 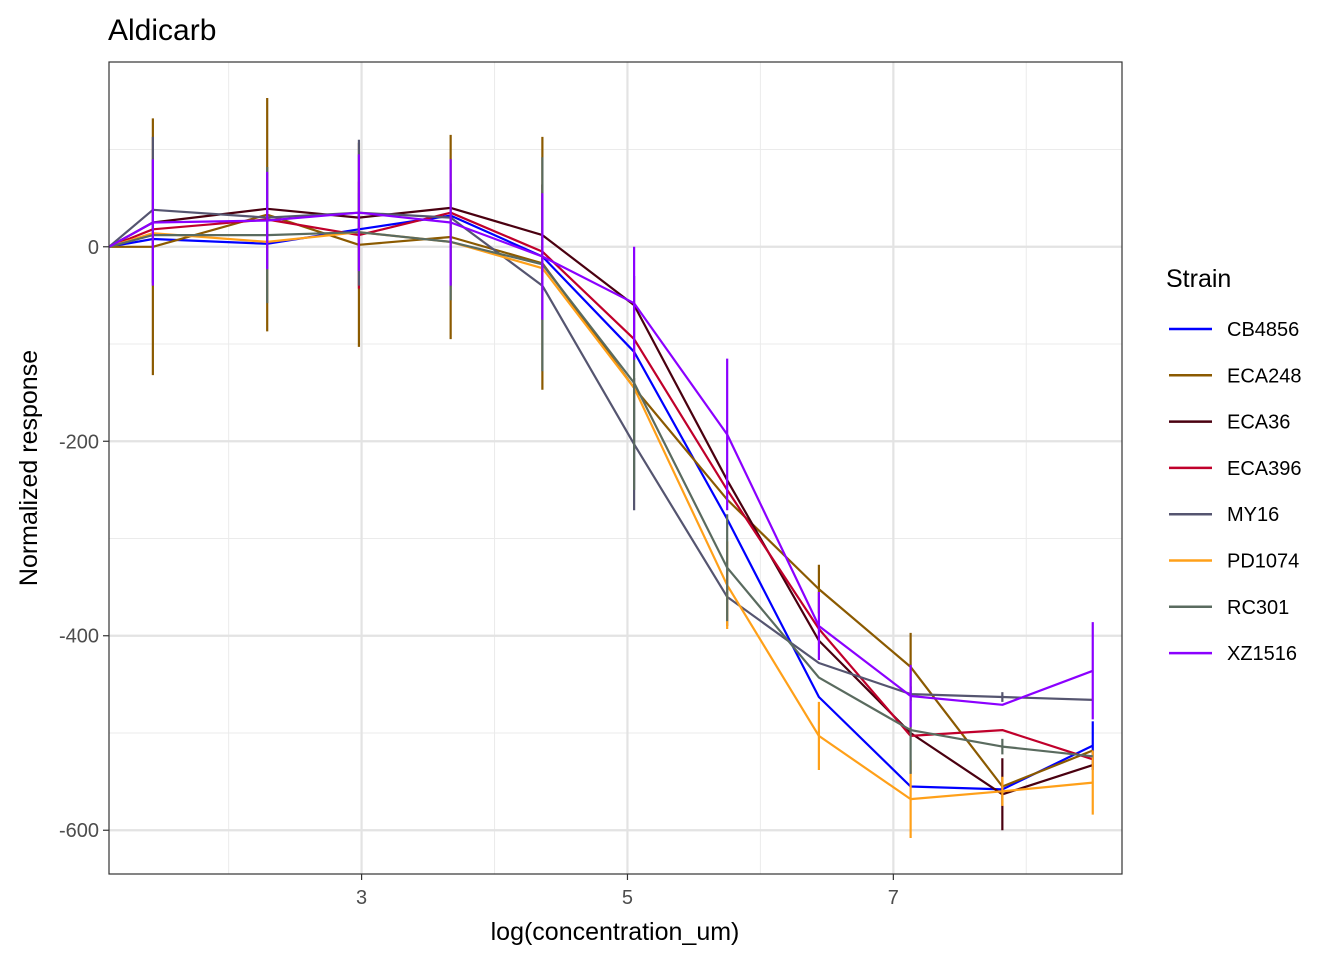 What do you see at coordinates (1258, 423) in the screenshot?
I see `legend-label: ECA36` at bounding box center [1258, 423].